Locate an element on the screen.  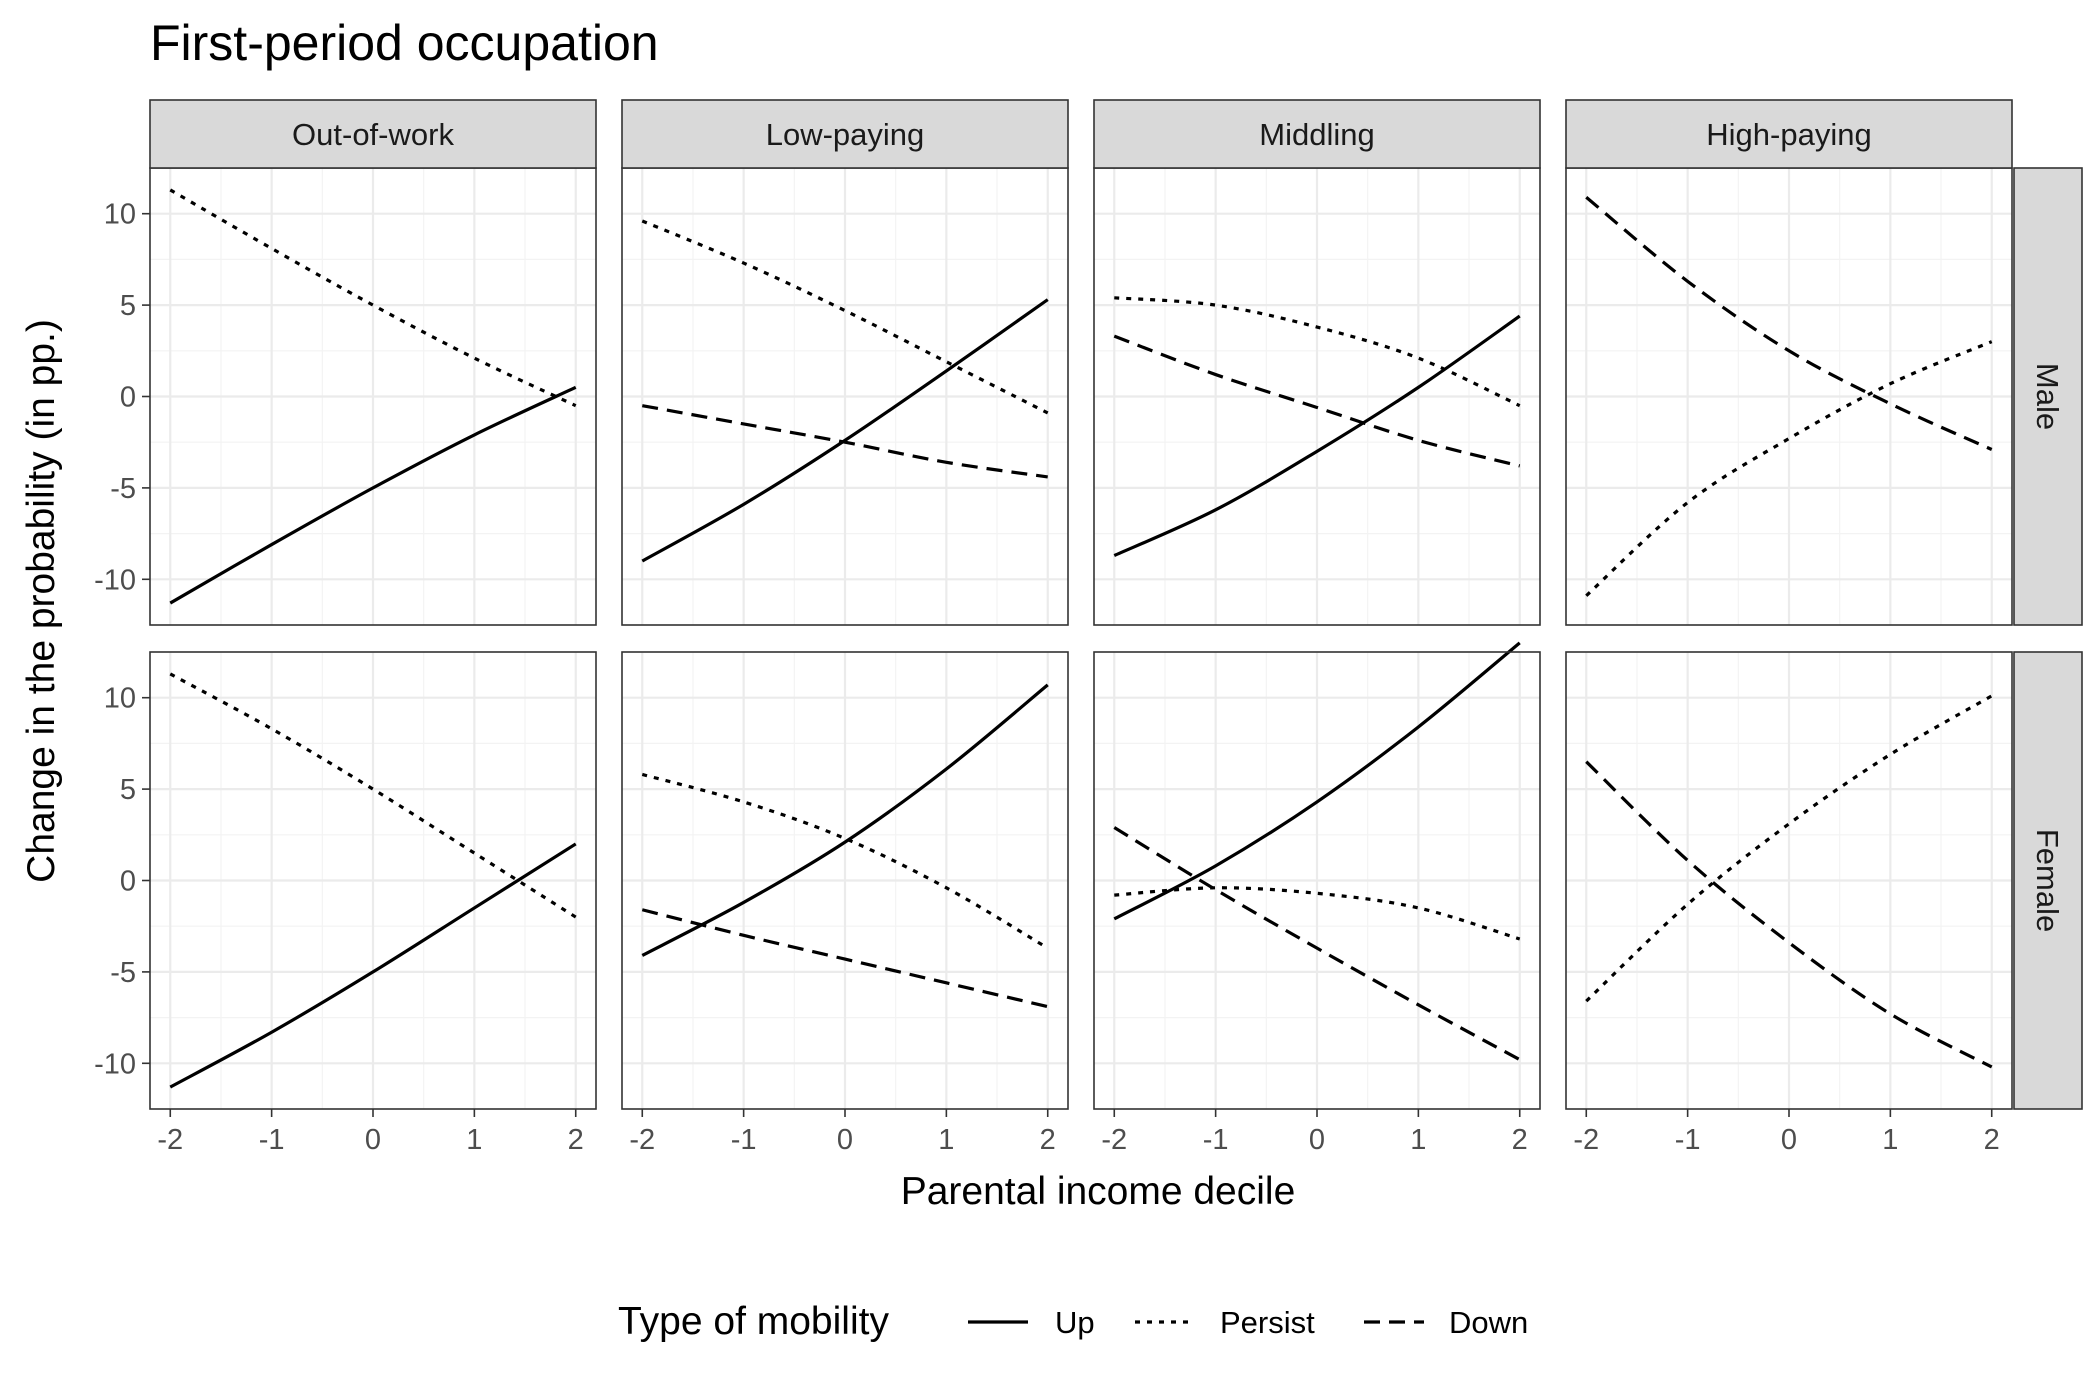
column-strip-label: Low-paying is located at coordinates (845, 134).